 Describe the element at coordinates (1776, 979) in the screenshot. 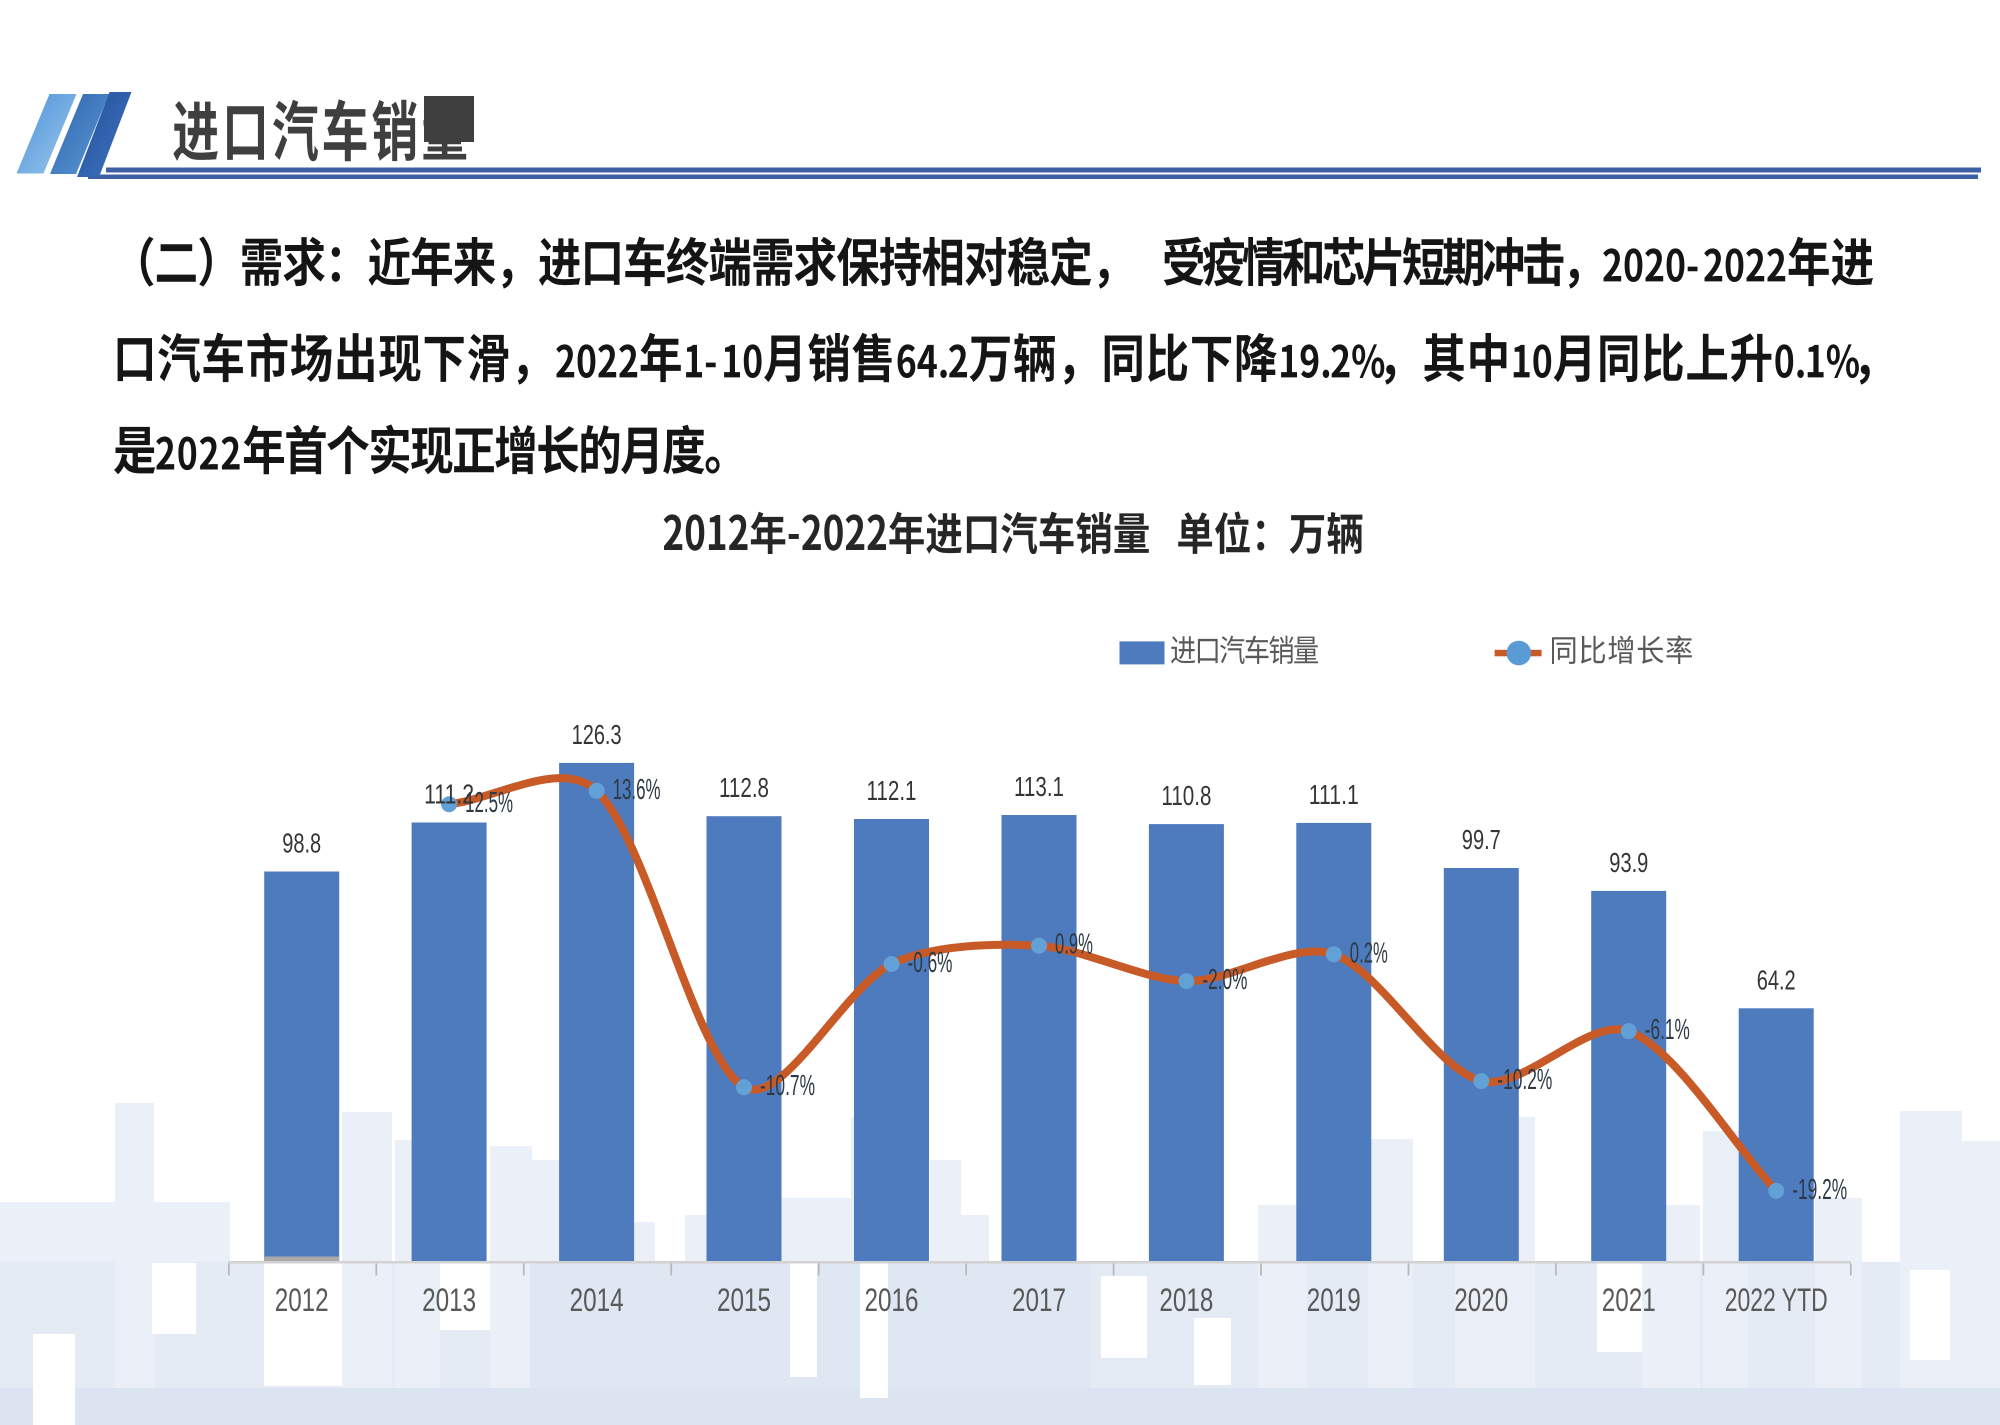

I see `svg-text: 64.2` at that location.